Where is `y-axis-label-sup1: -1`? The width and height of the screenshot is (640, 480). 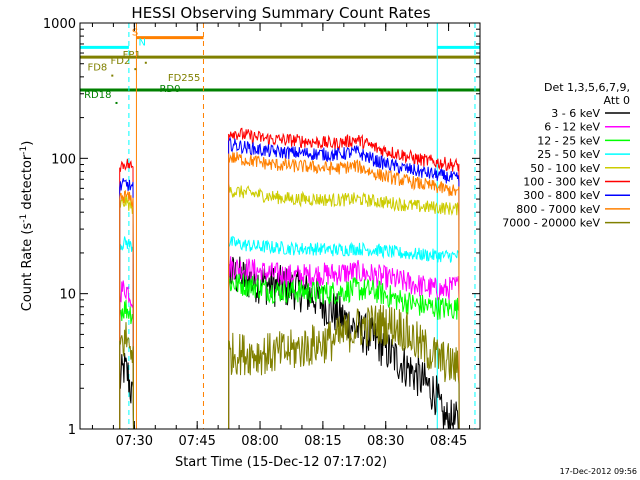 y-axis-label-sup1: -1 is located at coordinates (24, 218).